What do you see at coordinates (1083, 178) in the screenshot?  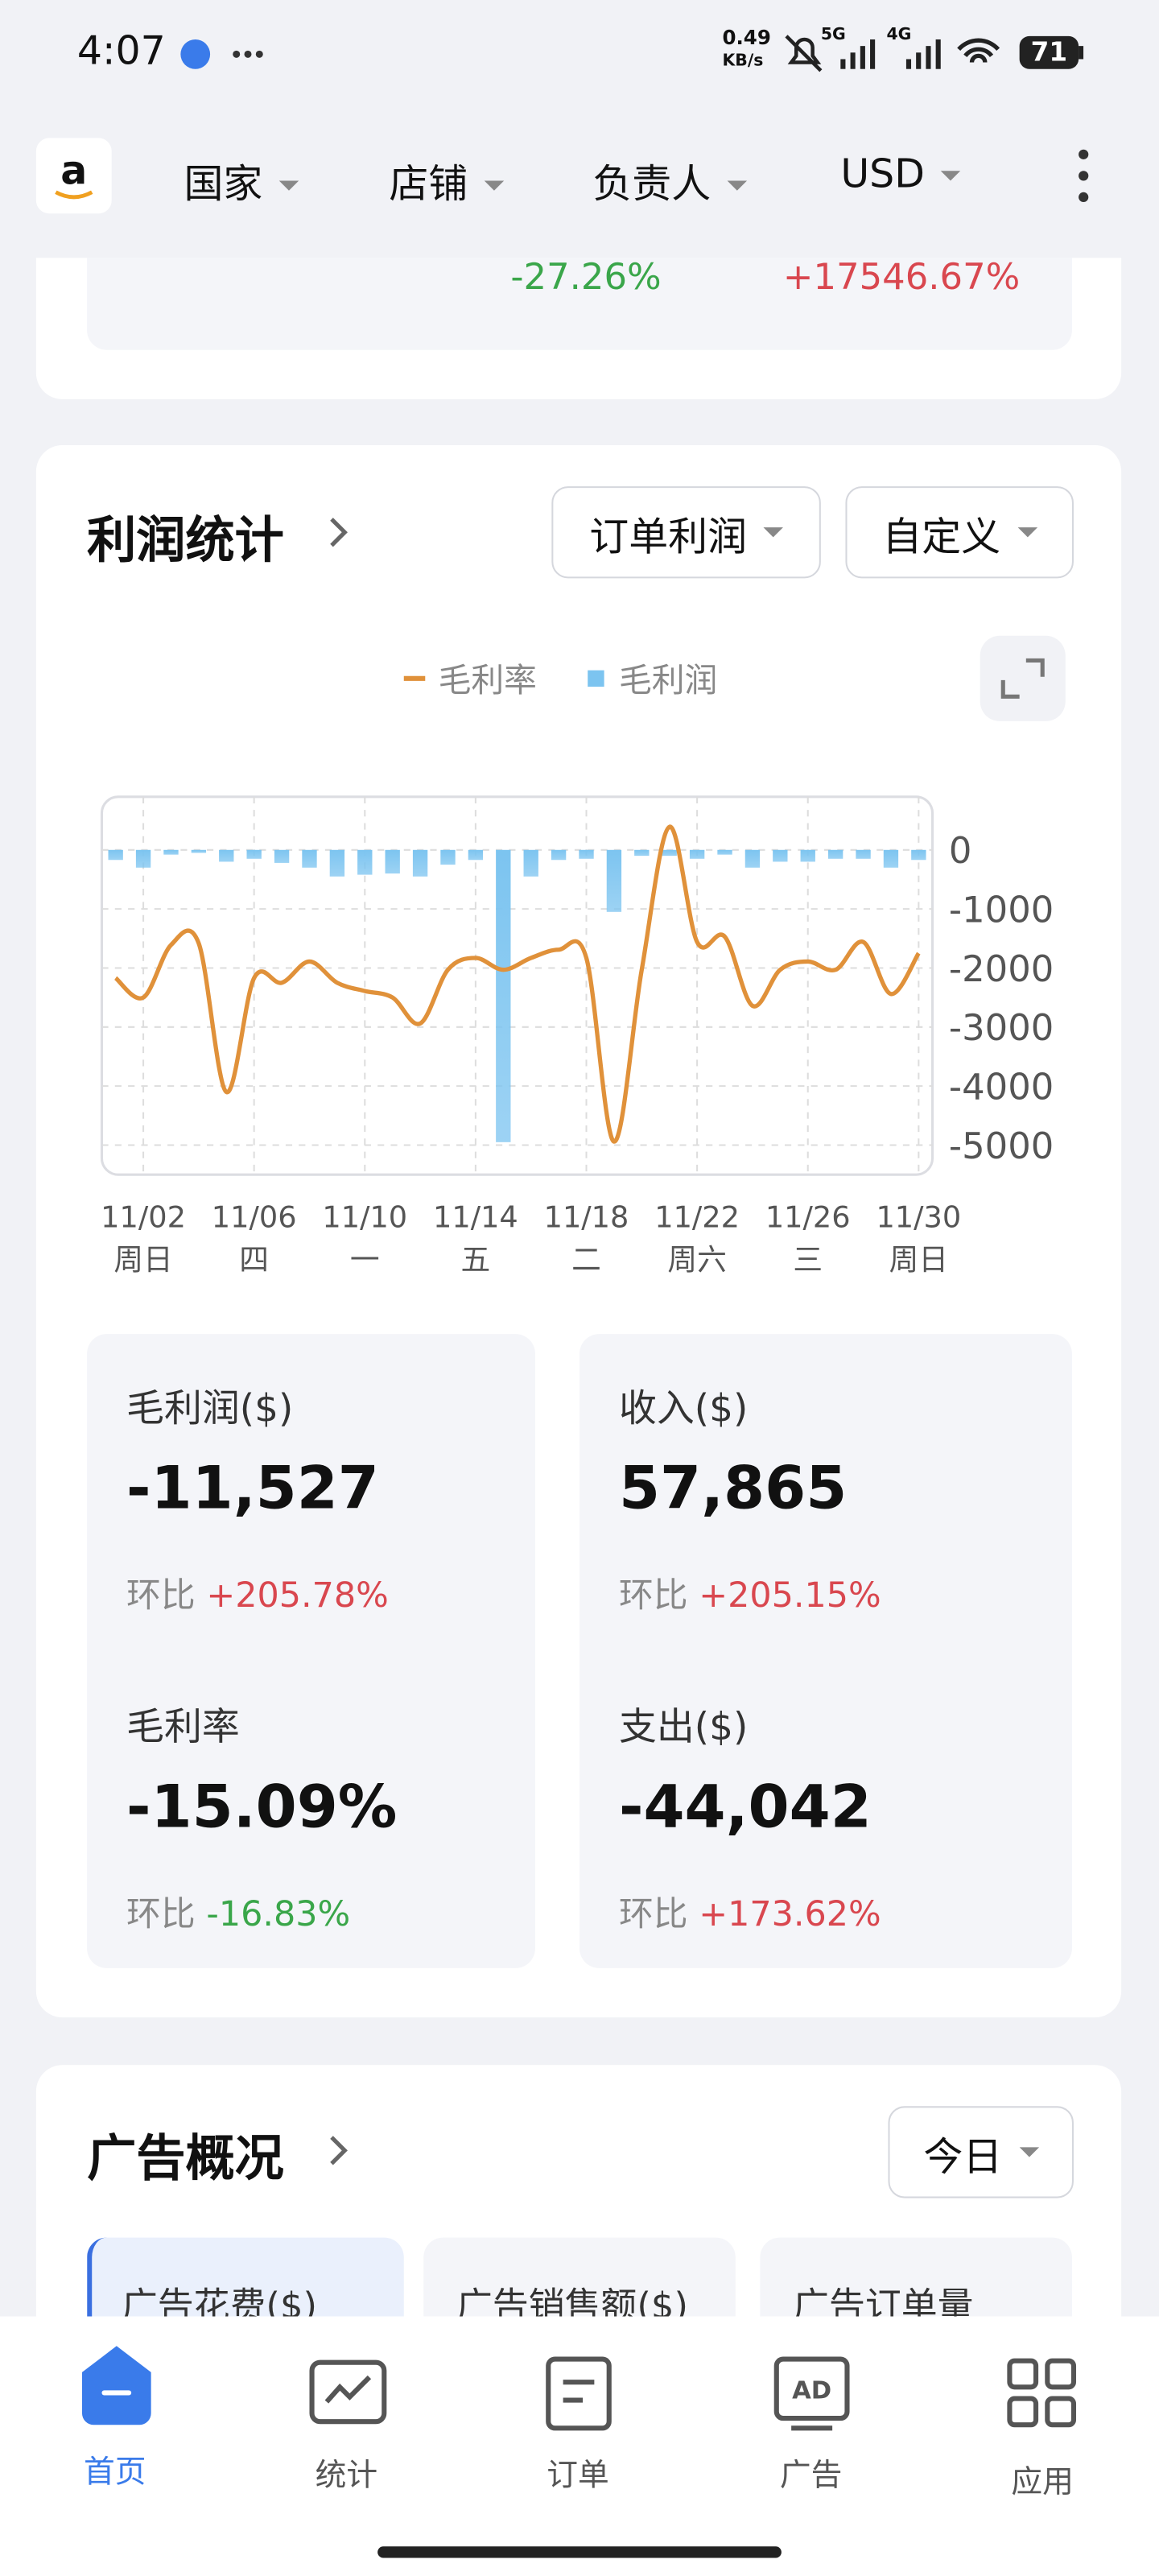 I see `more-menu` at bounding box center [1083, 178].